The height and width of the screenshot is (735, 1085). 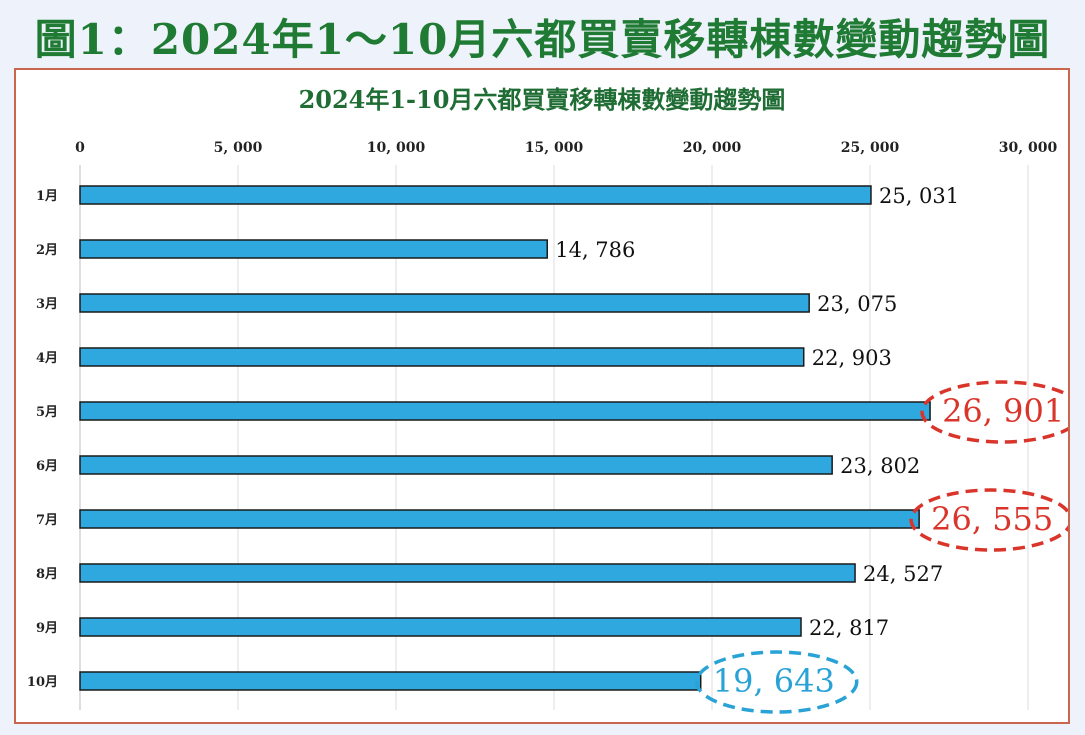 I want to click on data-label: 14, 786, so click(x=595, y=250).